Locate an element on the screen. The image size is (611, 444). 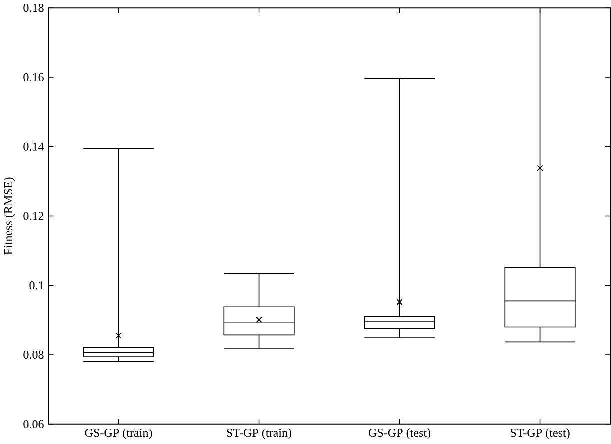
y-tick-label: 0.06 is located at coordinates (34, 424).